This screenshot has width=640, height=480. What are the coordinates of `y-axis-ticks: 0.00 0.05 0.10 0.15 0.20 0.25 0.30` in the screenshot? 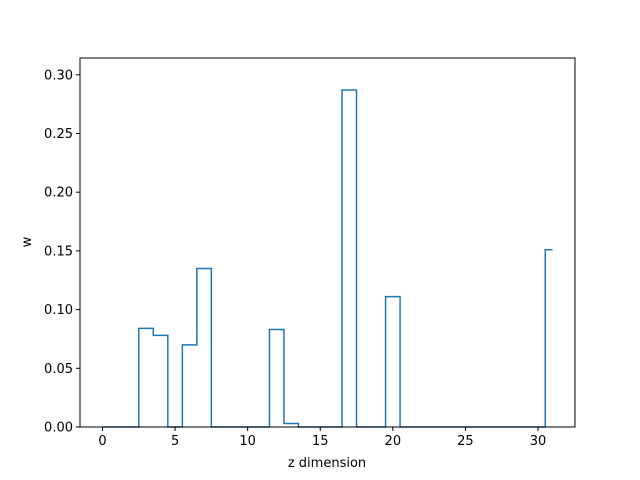 It's located at (62, 252).